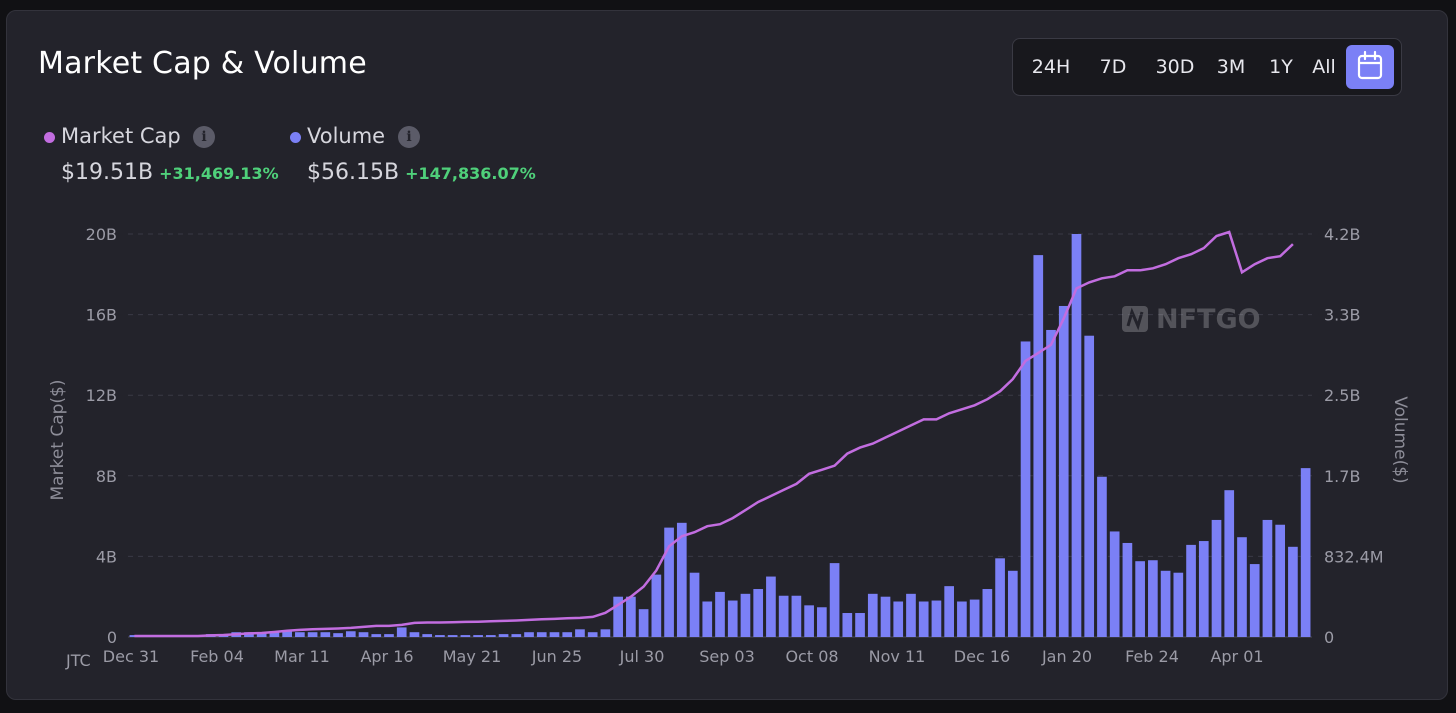  I want to click on volume-amount: $56.15B, so click(353, 172).